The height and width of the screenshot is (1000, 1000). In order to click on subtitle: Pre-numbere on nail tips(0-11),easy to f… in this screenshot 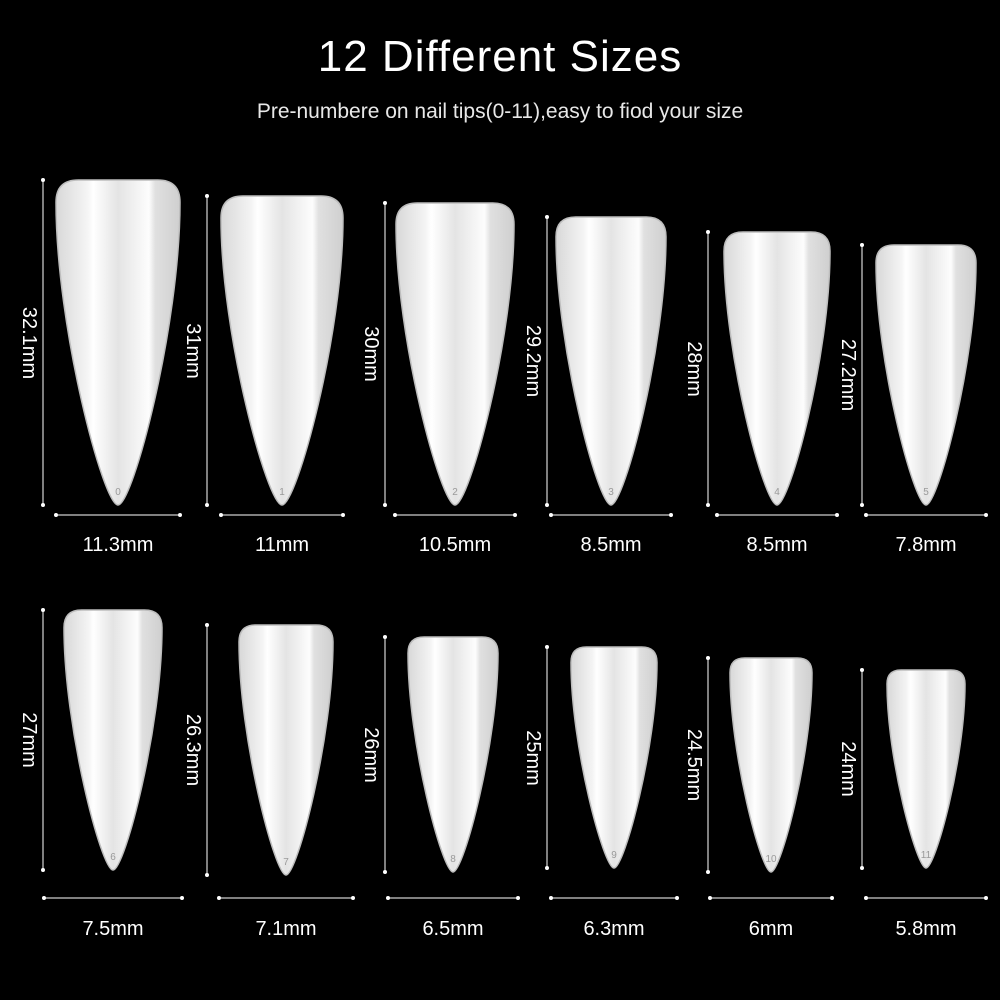, I will do `click(500, 111)`.